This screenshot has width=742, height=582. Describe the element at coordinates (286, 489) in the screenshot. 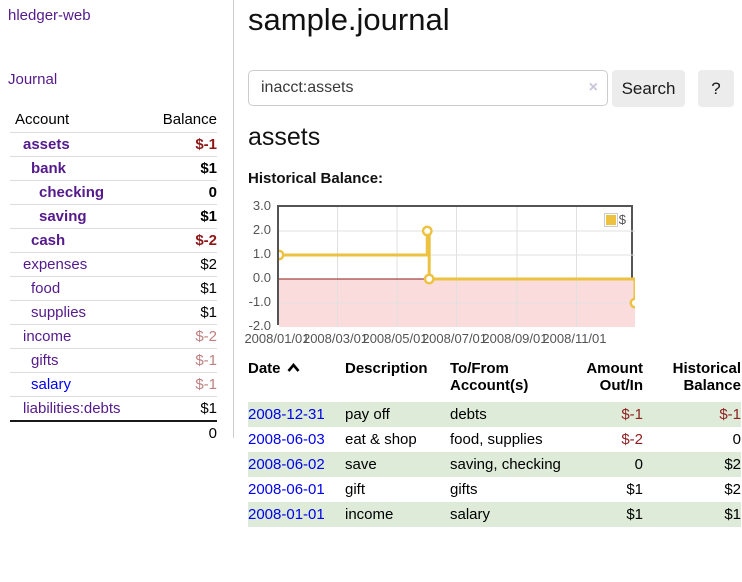

I see `transaction-date-link: 2008-06-01` at that location.